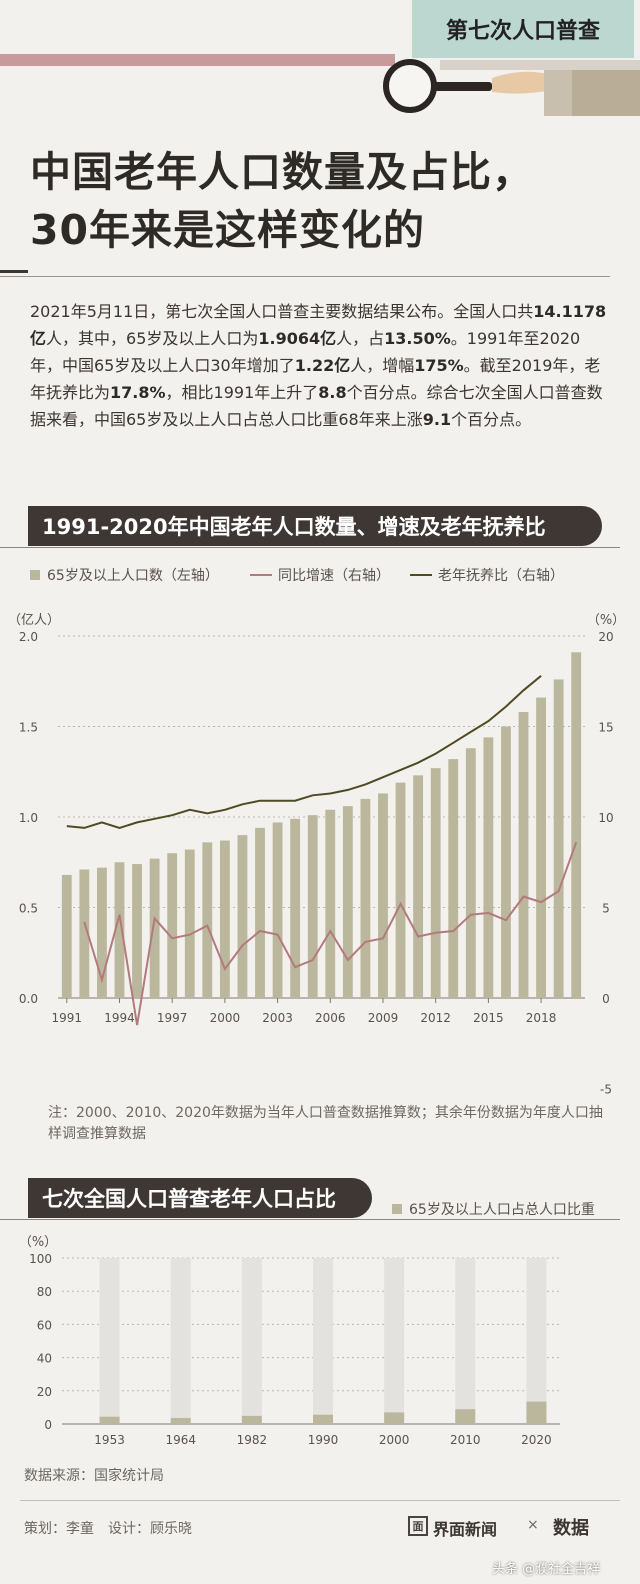  I want to click on x-axis-tick-label: 2003, so click(277, 1018).